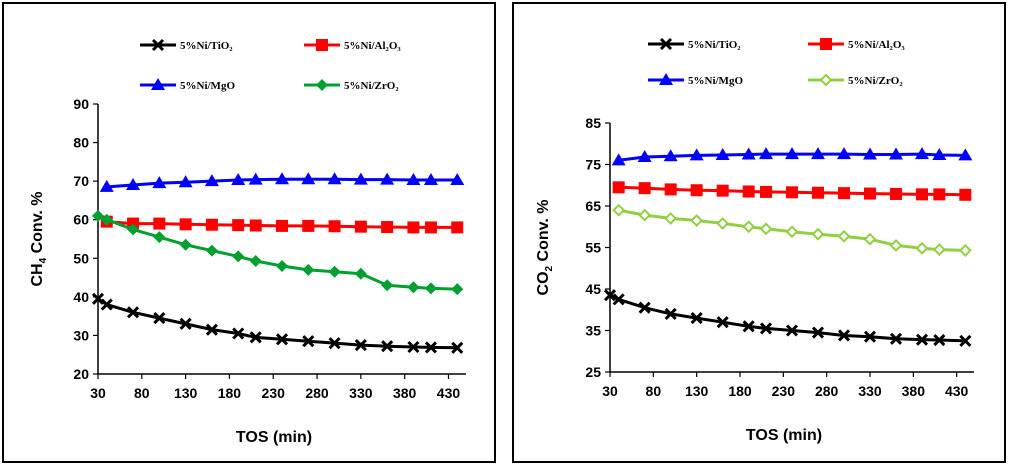 The image size is (1010, 467). What do you see at coordinates (610, 391) in the screenshot?
I see `x-tick-label: 30` at bounding box center [610, 391].